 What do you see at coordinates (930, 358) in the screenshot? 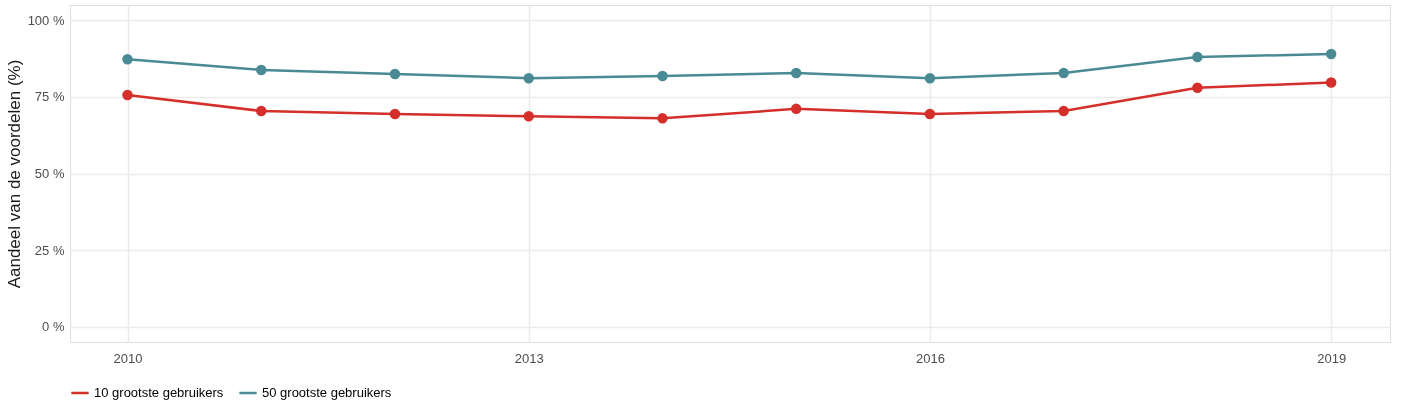
I see `x-tick-label: 2016` at bounding box center [930, 358].